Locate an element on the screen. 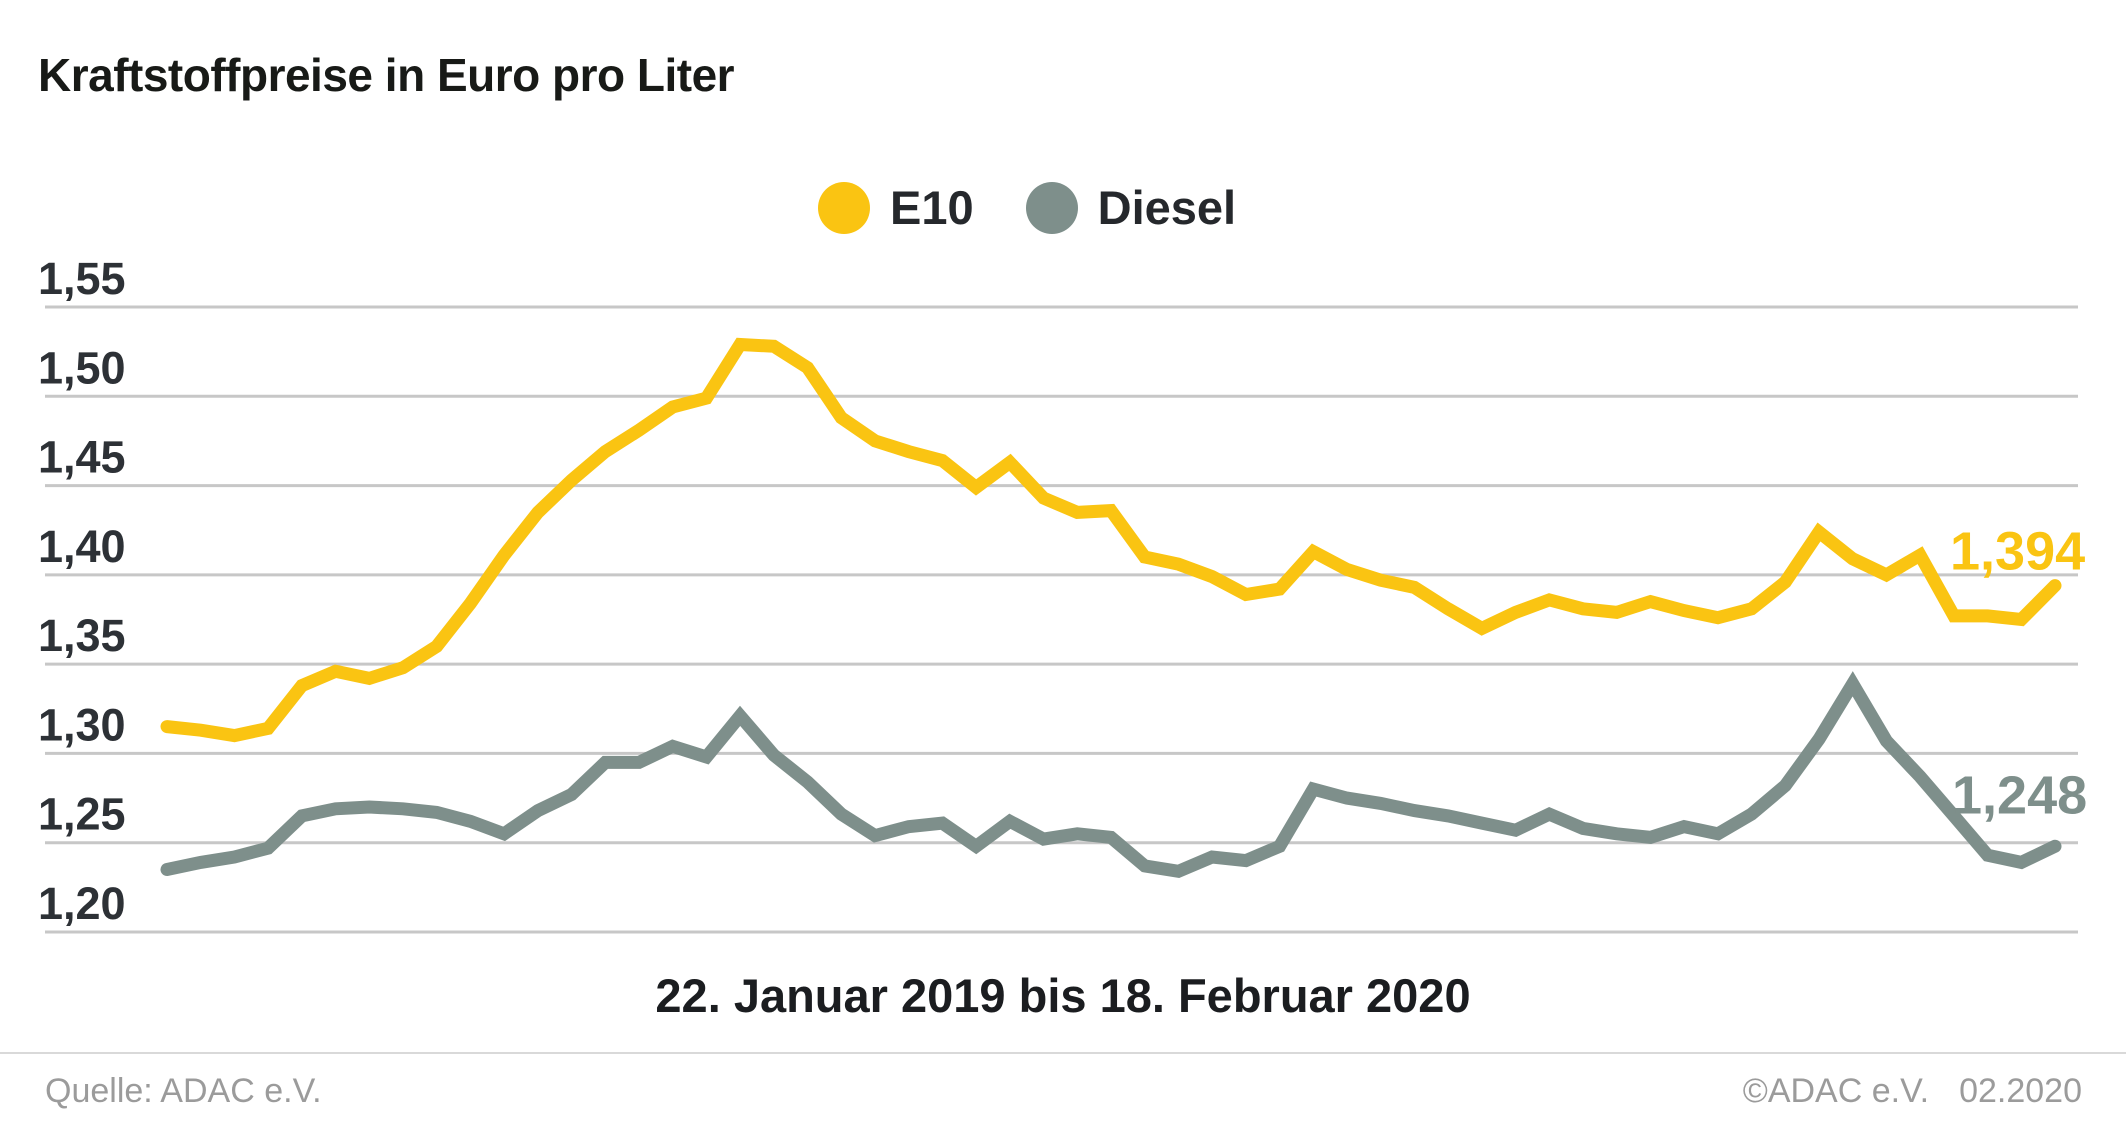 The image size is (2126, 1146). y-tick-label: 1,20 is located at coordinates (82, 903).